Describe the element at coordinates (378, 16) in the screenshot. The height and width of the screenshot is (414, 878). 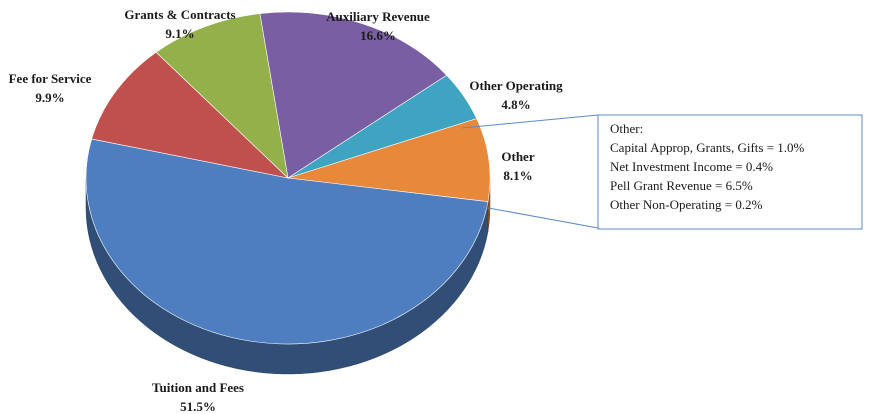
I see `slice-label: Auxiliary Revenue` at that location.